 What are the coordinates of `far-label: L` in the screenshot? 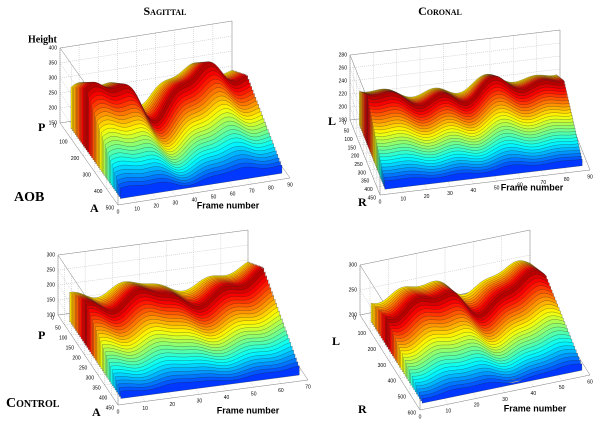 It's located at (336, 341).